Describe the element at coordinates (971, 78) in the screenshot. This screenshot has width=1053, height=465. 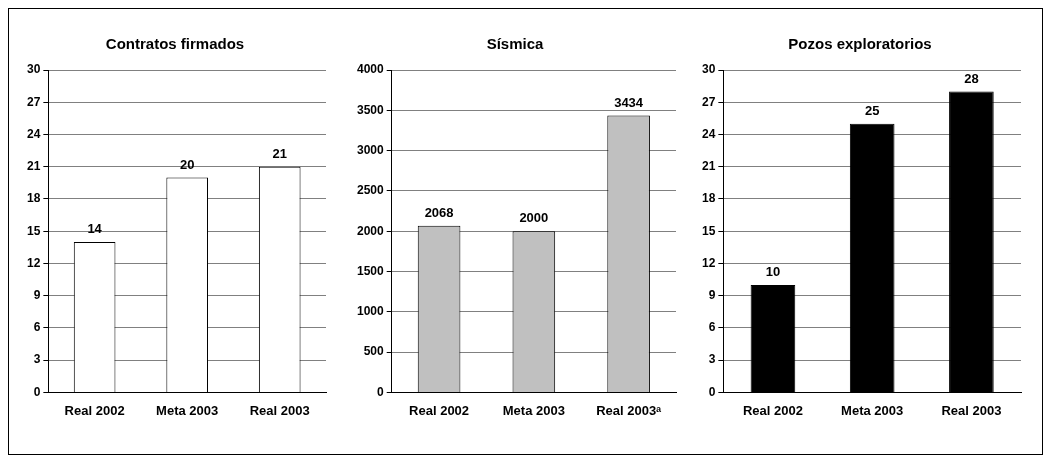
I see `data-label: 28` at that location.